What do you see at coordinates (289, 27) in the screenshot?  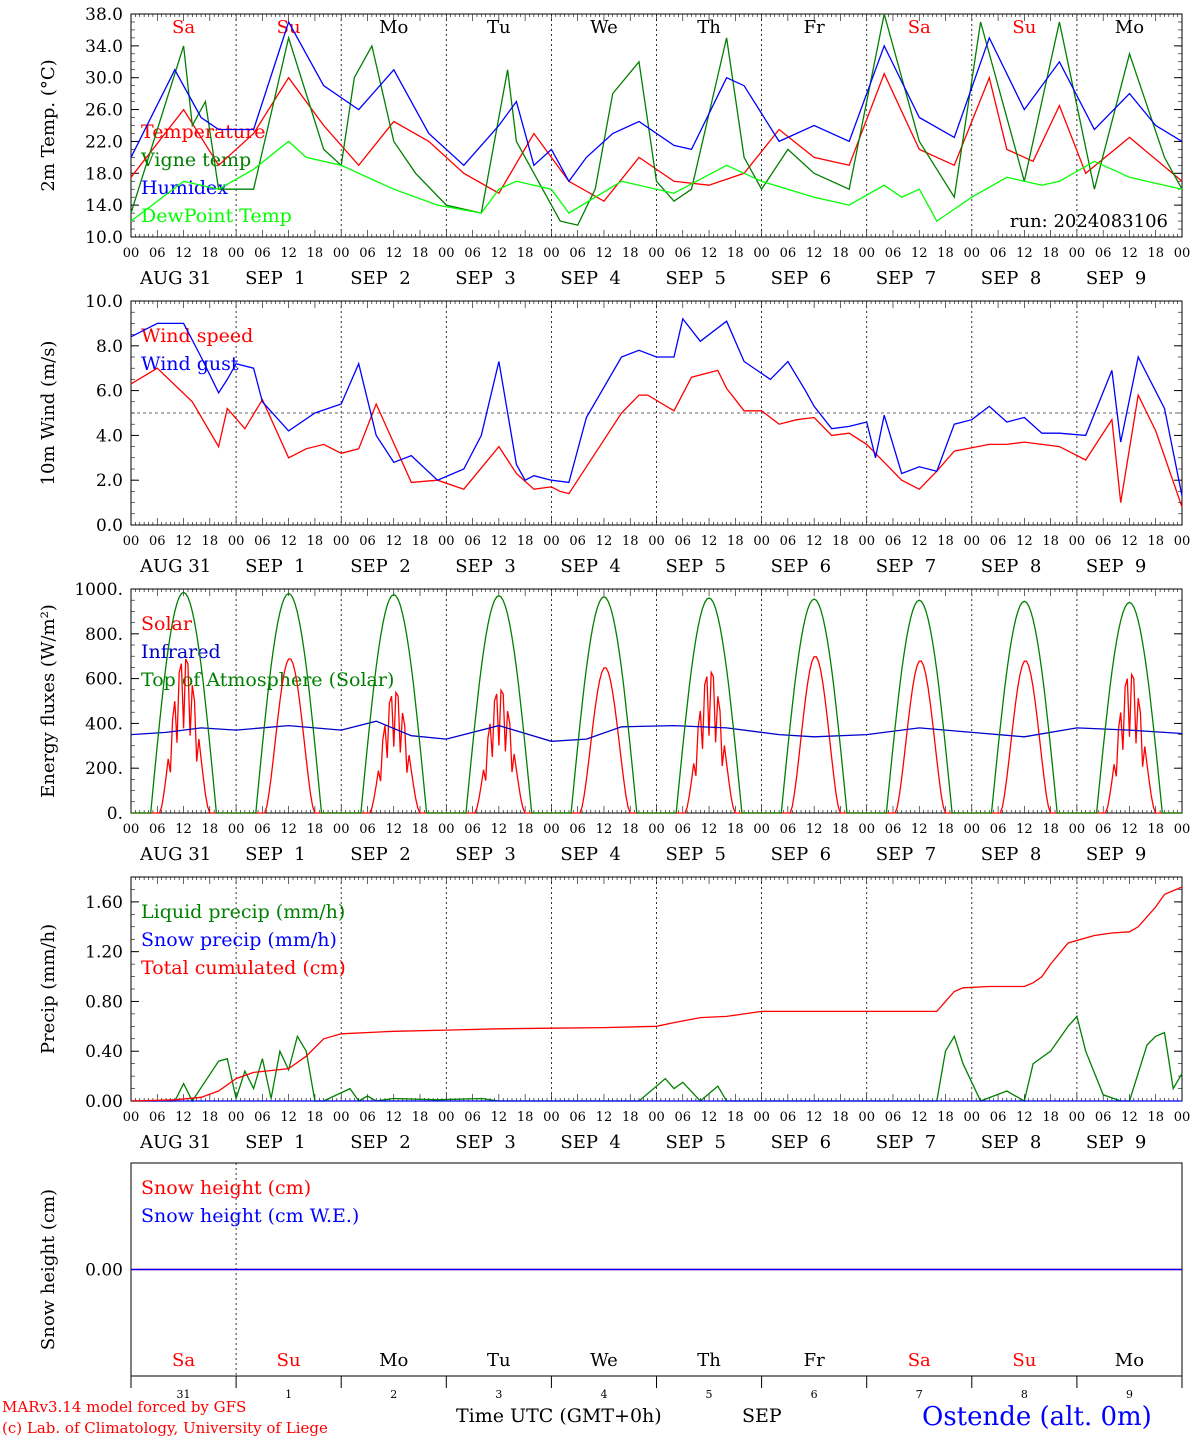 I see `weekday-label: Su` at bounding box center [289, 27].